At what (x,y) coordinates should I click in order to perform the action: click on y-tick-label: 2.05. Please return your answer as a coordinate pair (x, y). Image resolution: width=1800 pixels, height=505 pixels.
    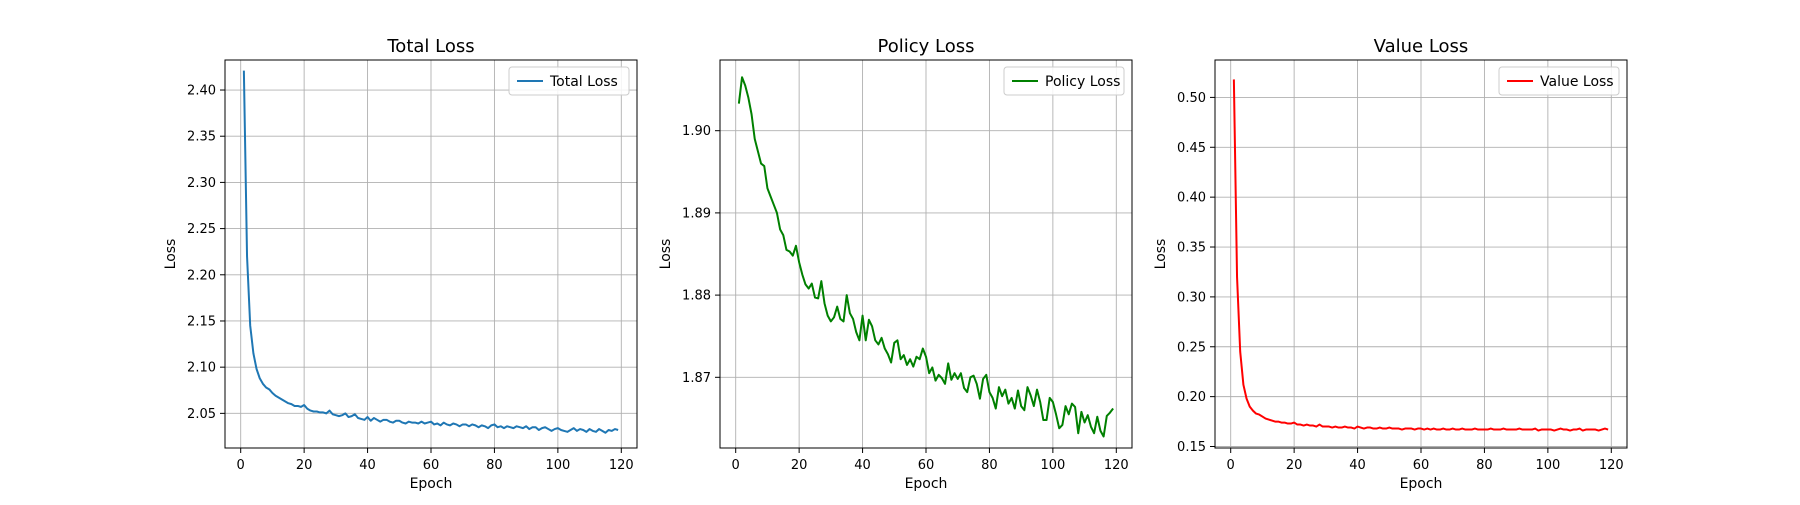
    Looking at the image, I should click on (201, 414).